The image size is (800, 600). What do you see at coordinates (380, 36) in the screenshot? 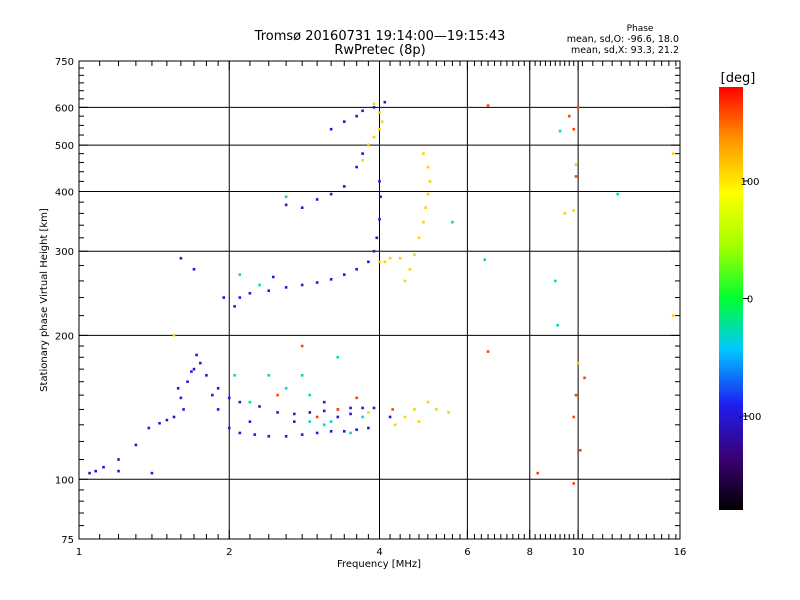
I see `chart-title: Tromsø 20160731 19:14:00—19:15:43` at bounding box center [380, 36].